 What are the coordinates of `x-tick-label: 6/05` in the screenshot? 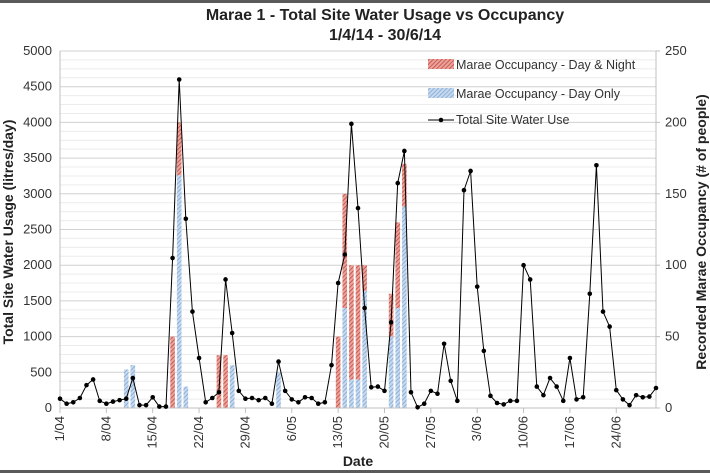 It's located at (291, 428).